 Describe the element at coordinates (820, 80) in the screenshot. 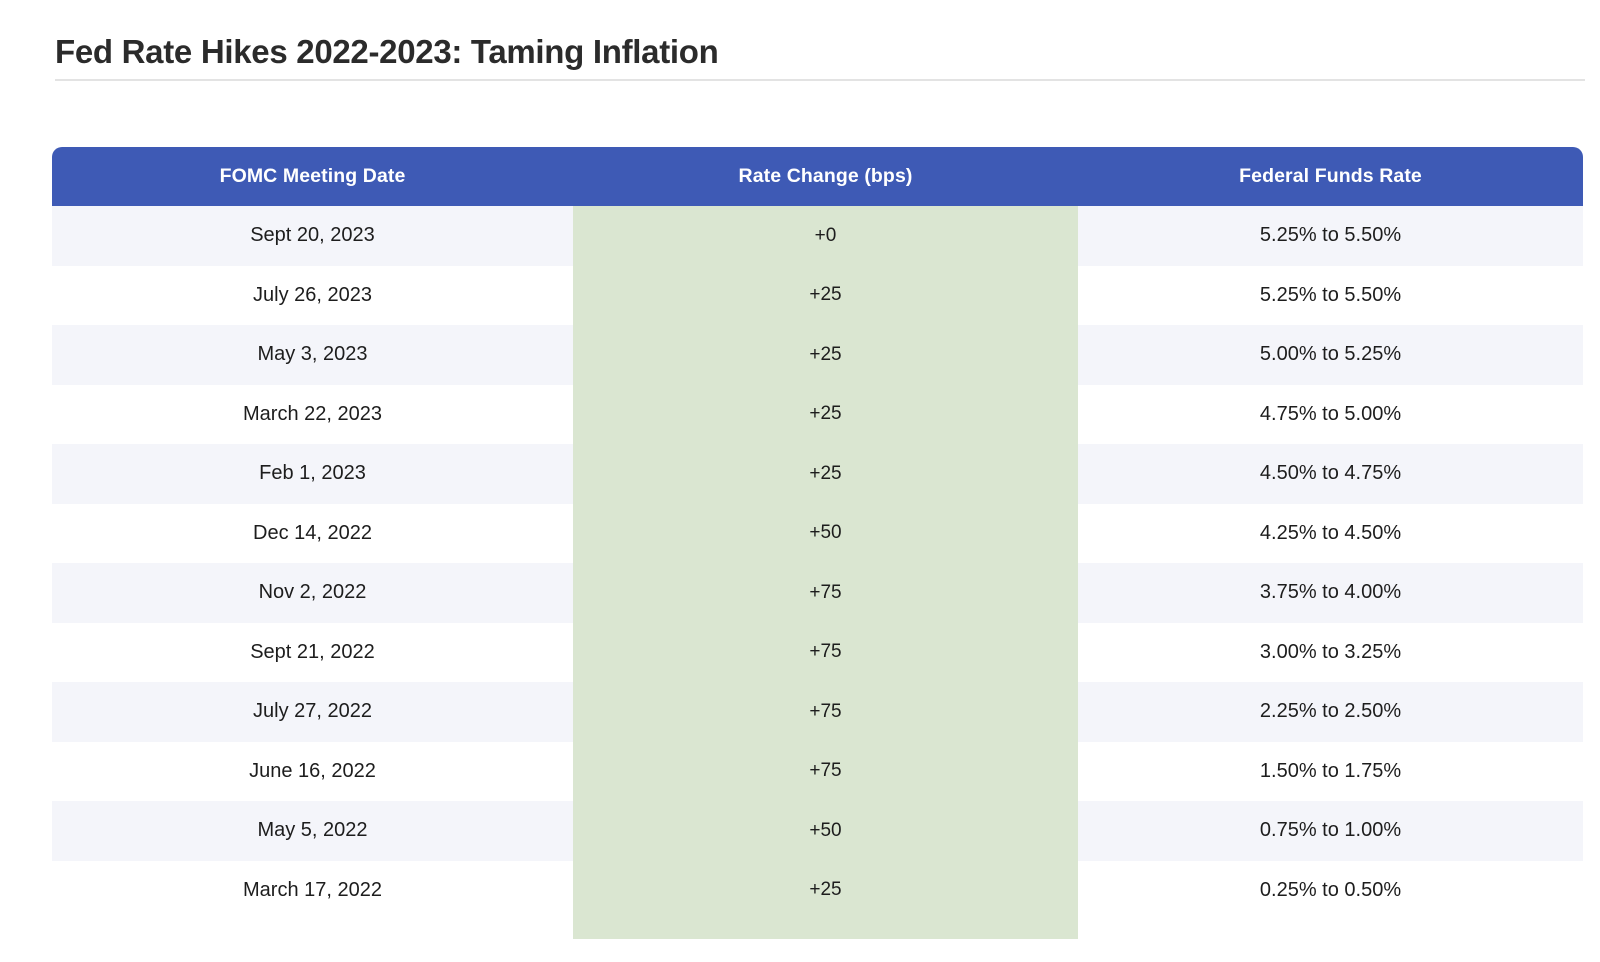

I see `title-divider` at that location.